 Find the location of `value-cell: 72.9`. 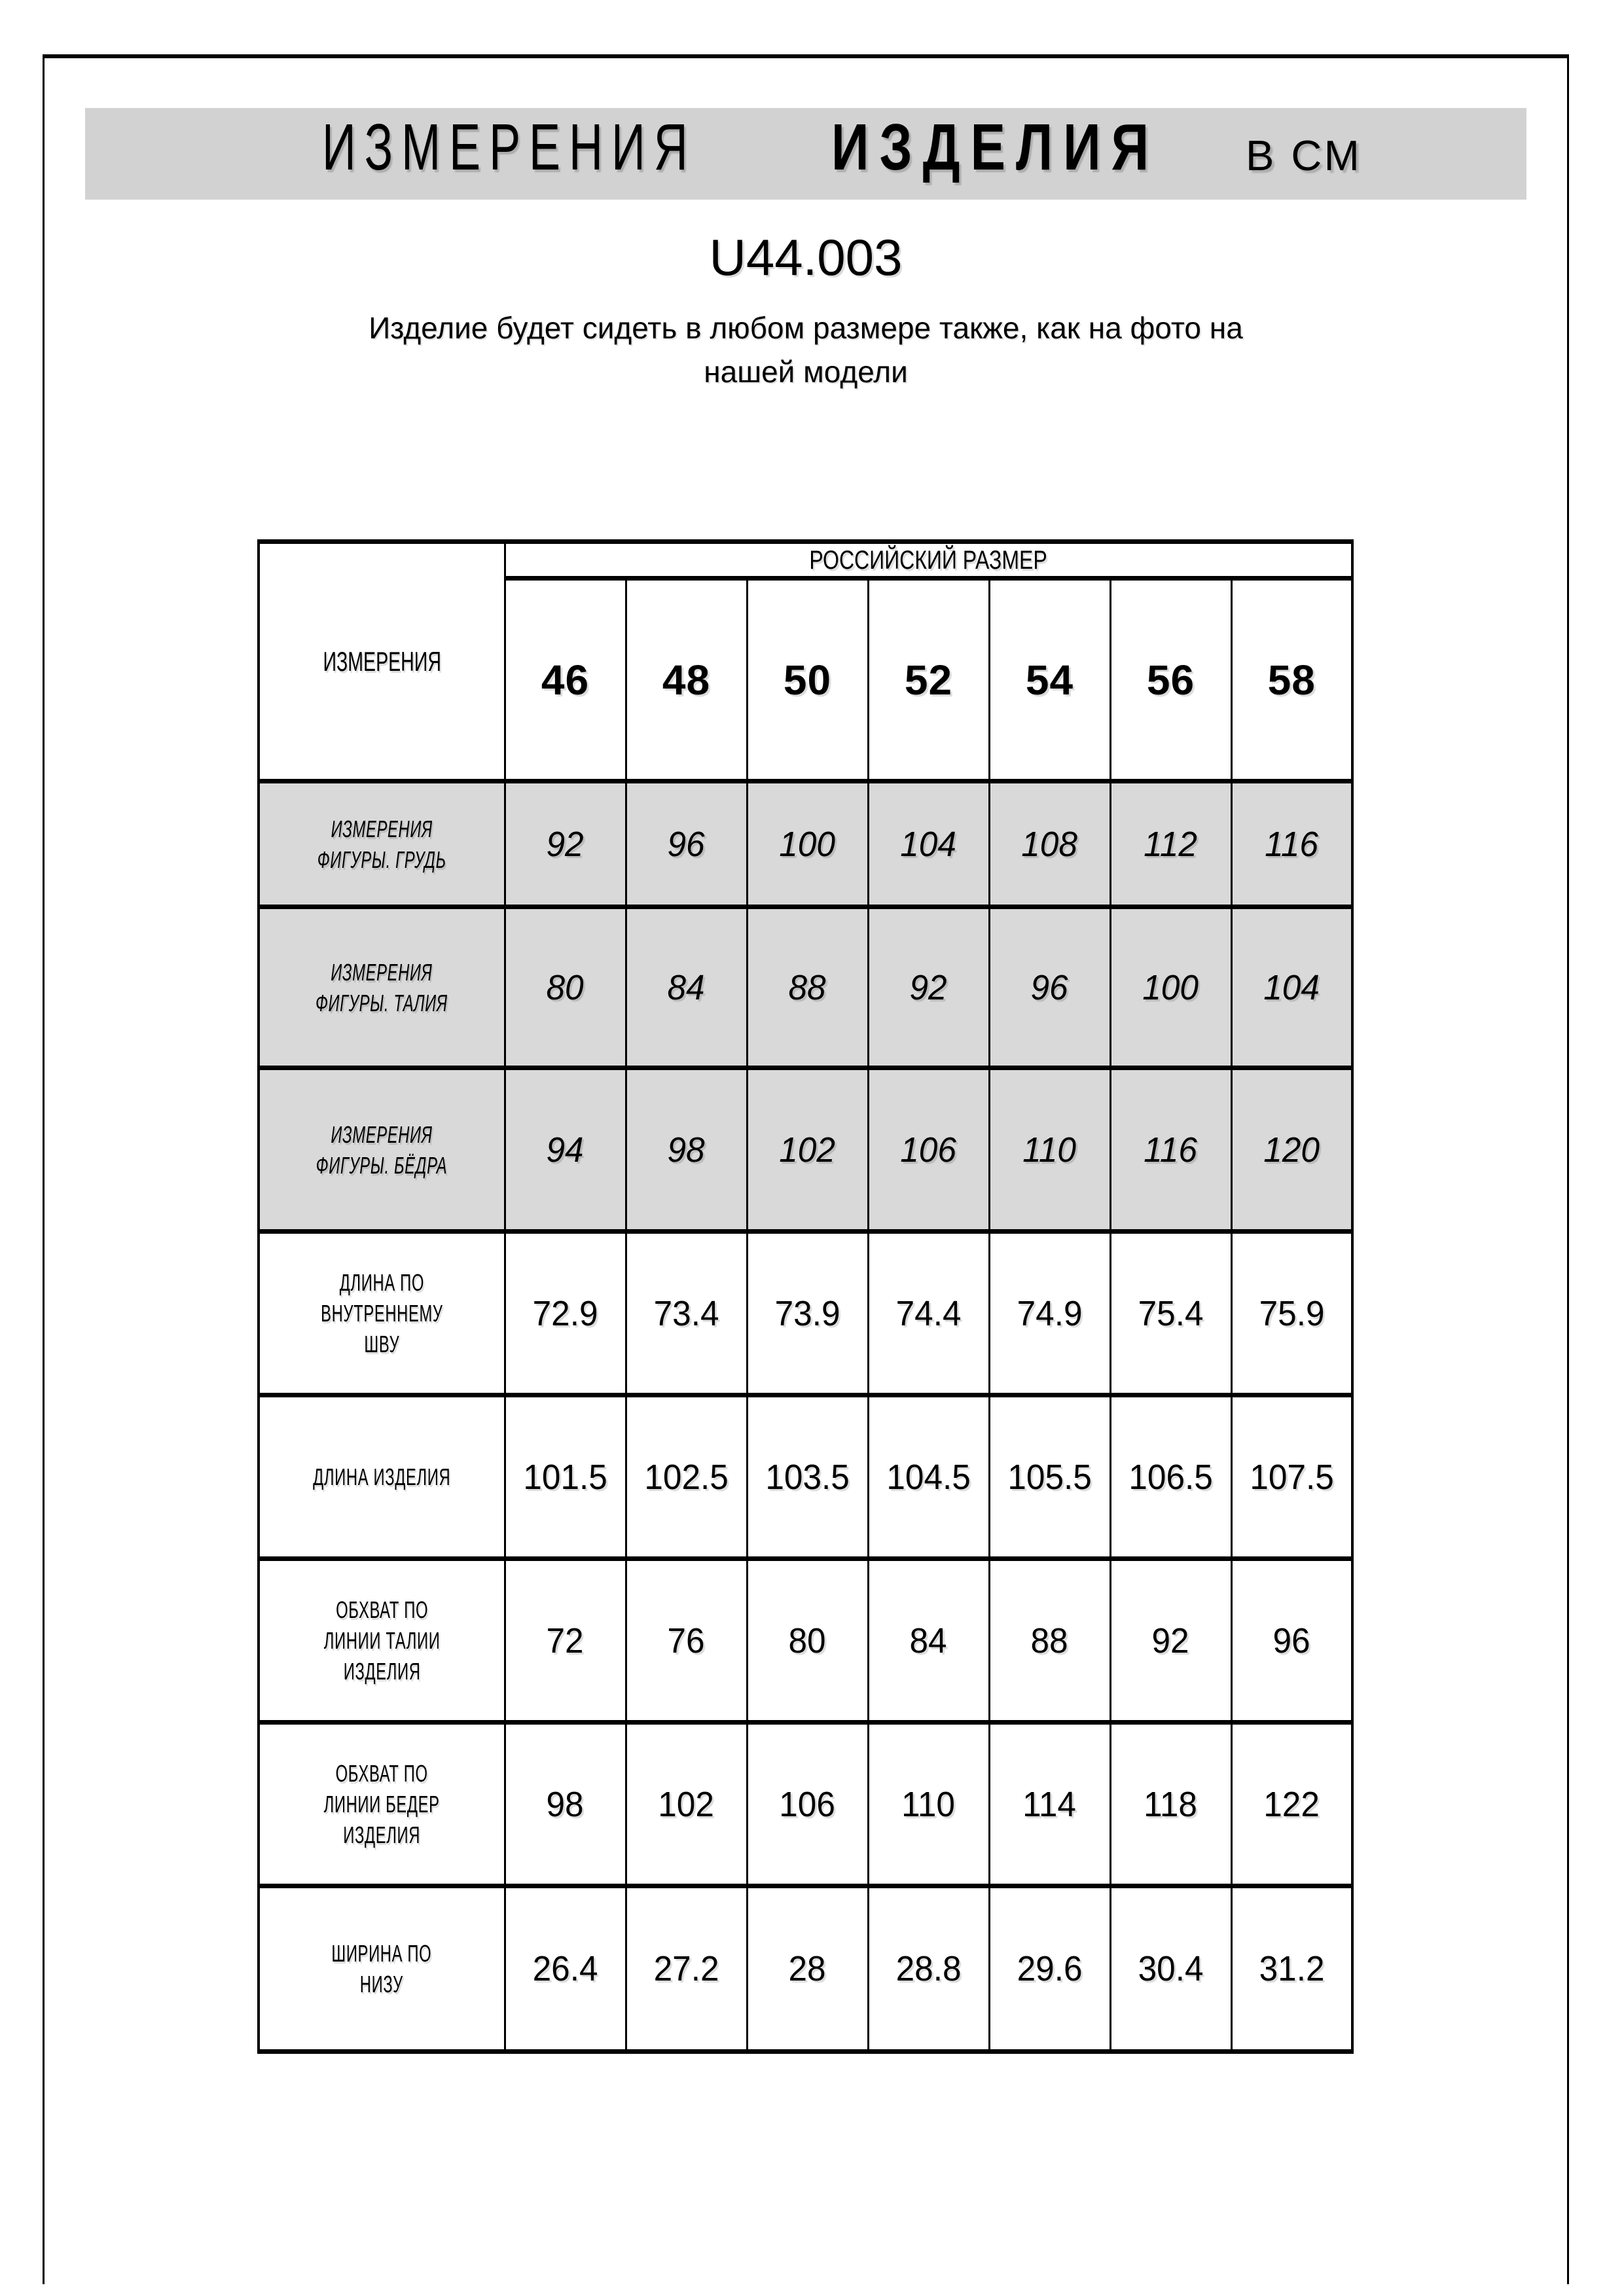

value-cell: 72.9 is located at coordinates (565, 1313).